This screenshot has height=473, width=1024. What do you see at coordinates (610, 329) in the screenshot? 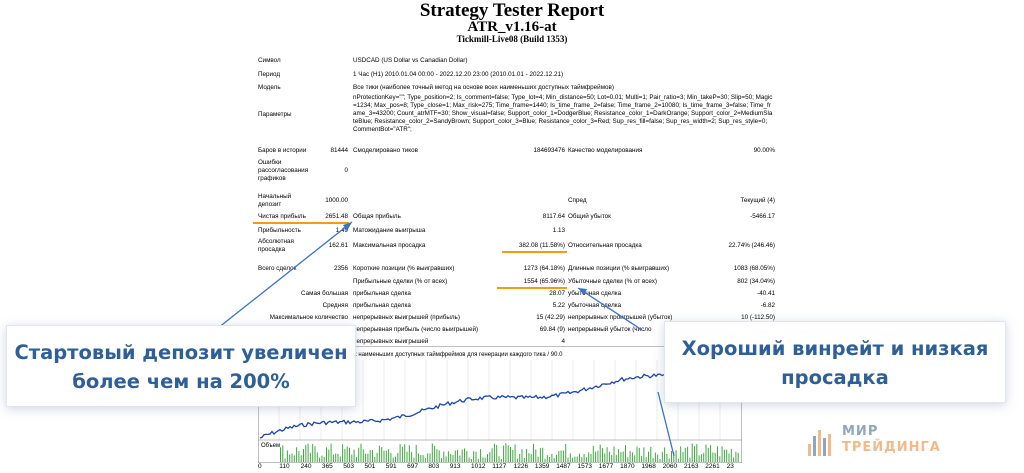
I see `max-cons-loss-label: непрерывный убыток (число` at bounding box center [610, 329].